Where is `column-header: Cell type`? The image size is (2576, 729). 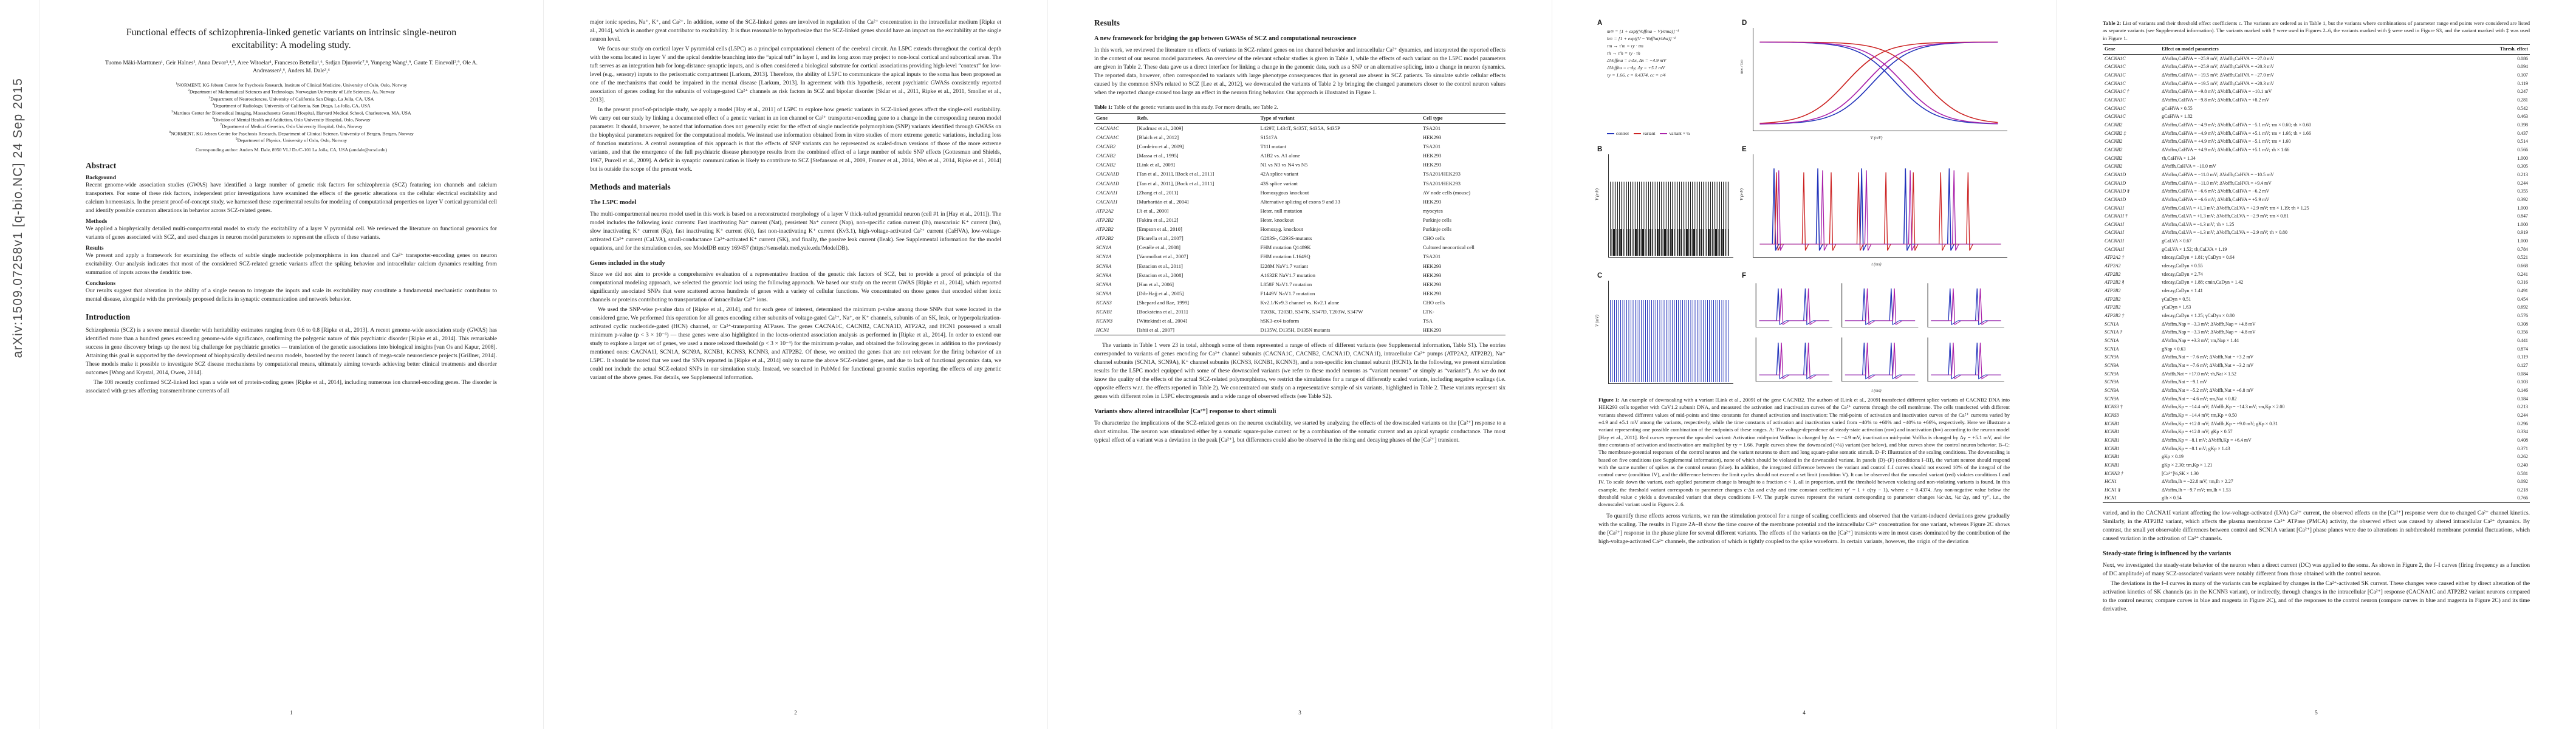 column-header: Cell type is located at coordinates (1463, 118).